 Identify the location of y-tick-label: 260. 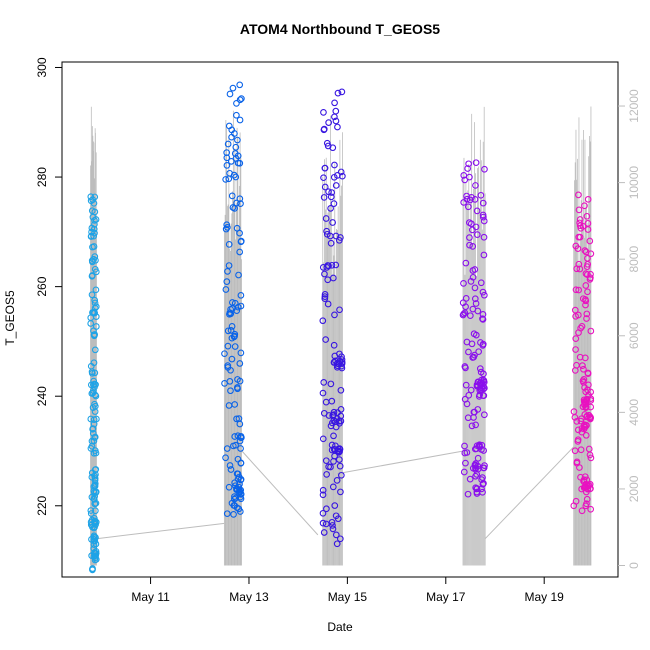
(42, 286).